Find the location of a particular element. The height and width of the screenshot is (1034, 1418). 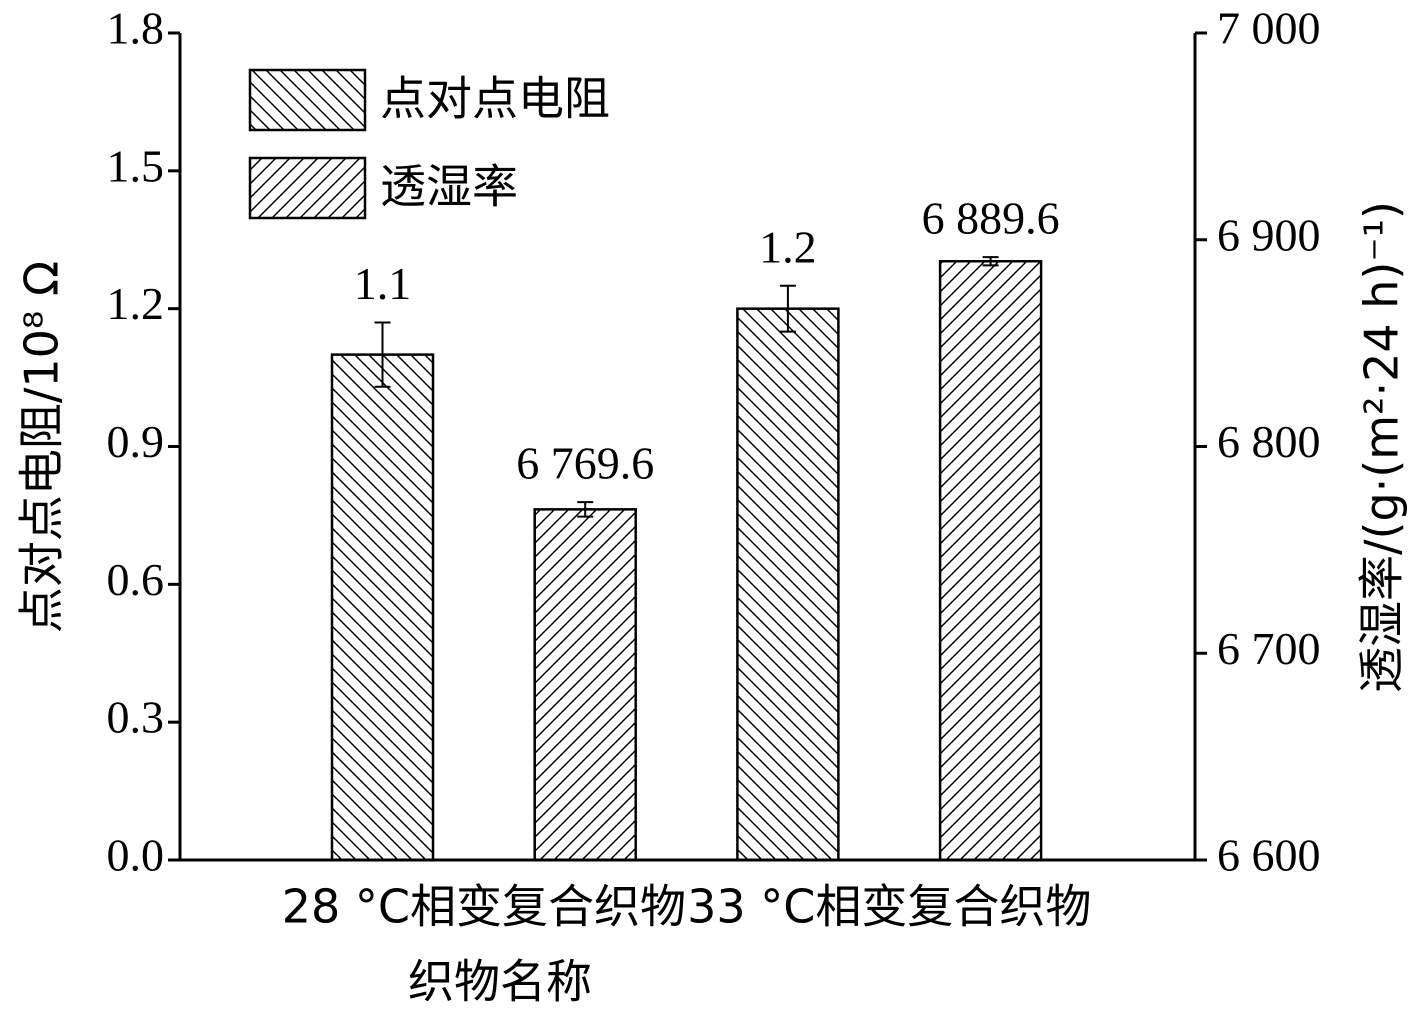

legend-label: 点对点电阻 is located at coordinates (495, 99).